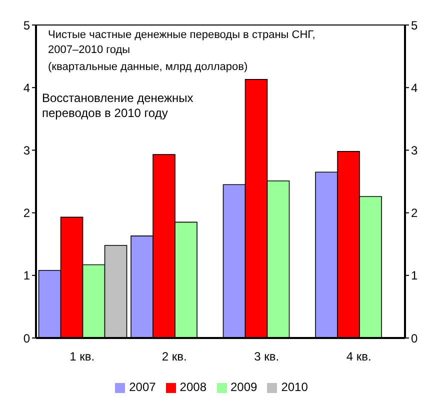 Image resolution: width=437 pixels, height=405 pixels. I want to click on x-tick-label: 4 кв., so click(359, 357).